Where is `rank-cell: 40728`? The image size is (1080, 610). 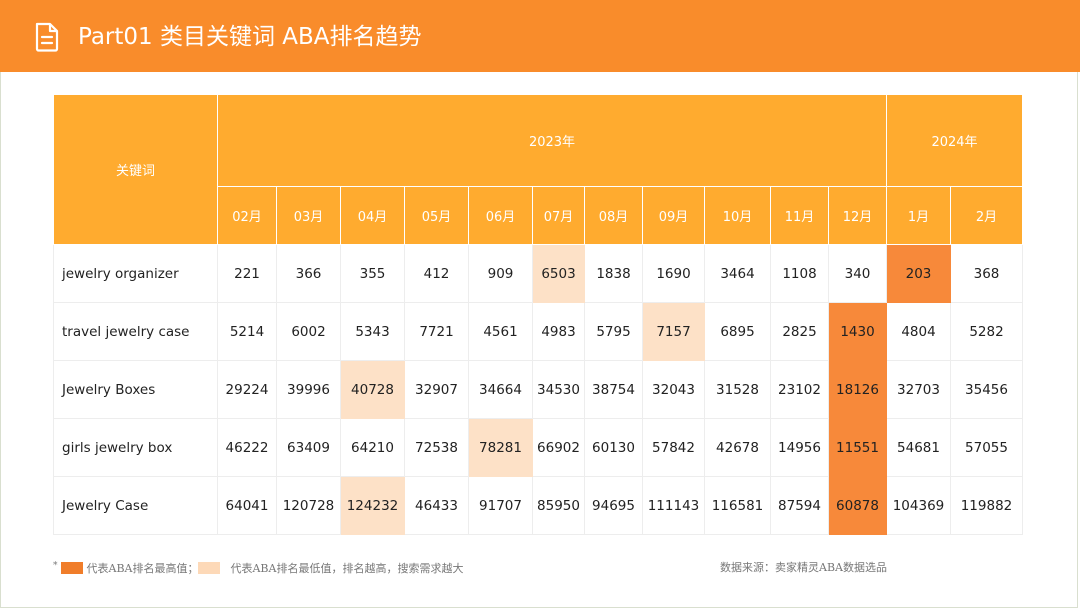 rank-cell: 40728 is located at coordinates (372, 389).